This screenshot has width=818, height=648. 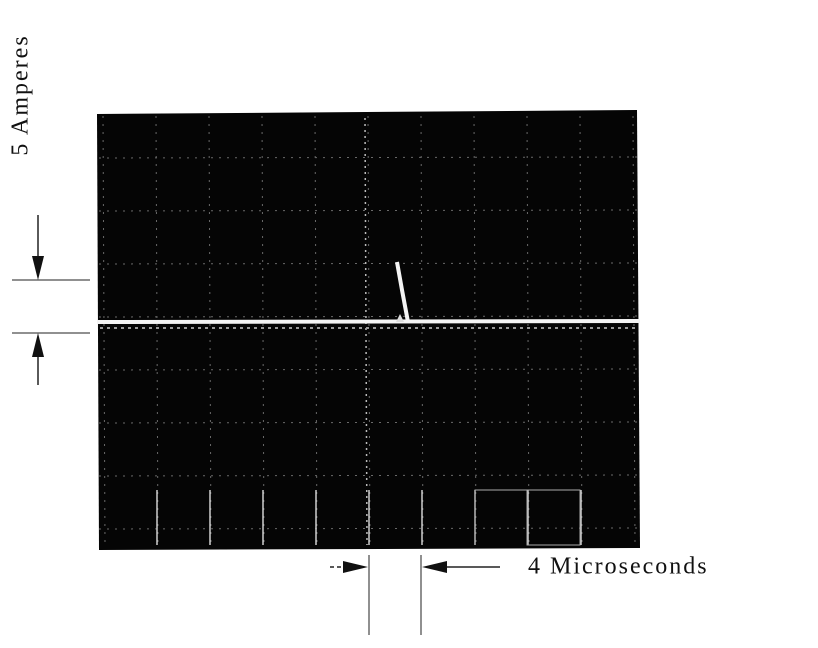 What do you see at coordinates (402, 292) in the screenshot?
I see `trace-spike` at bounding box center [402, 292].